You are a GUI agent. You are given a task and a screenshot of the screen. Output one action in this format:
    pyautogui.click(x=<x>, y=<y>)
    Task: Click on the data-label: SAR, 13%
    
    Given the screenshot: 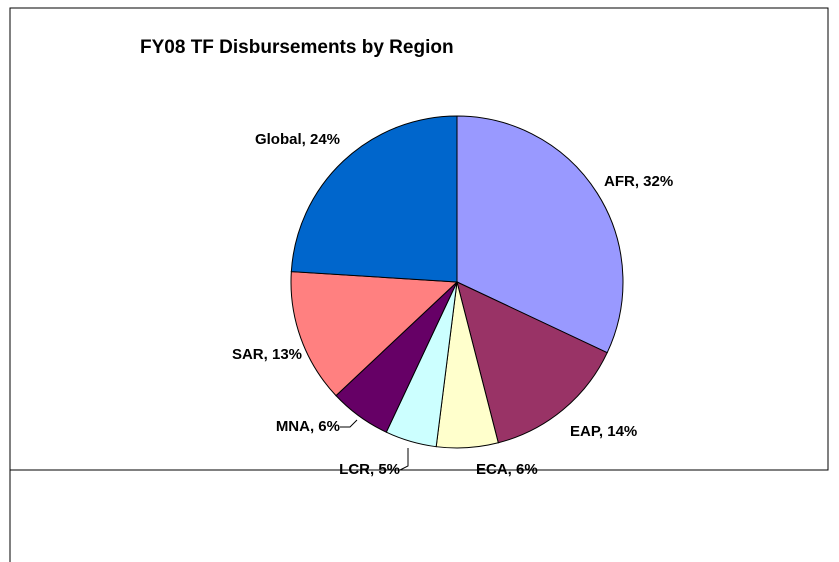 What is the action you would take?
    pyautogui.click(x=267, y=354)
    